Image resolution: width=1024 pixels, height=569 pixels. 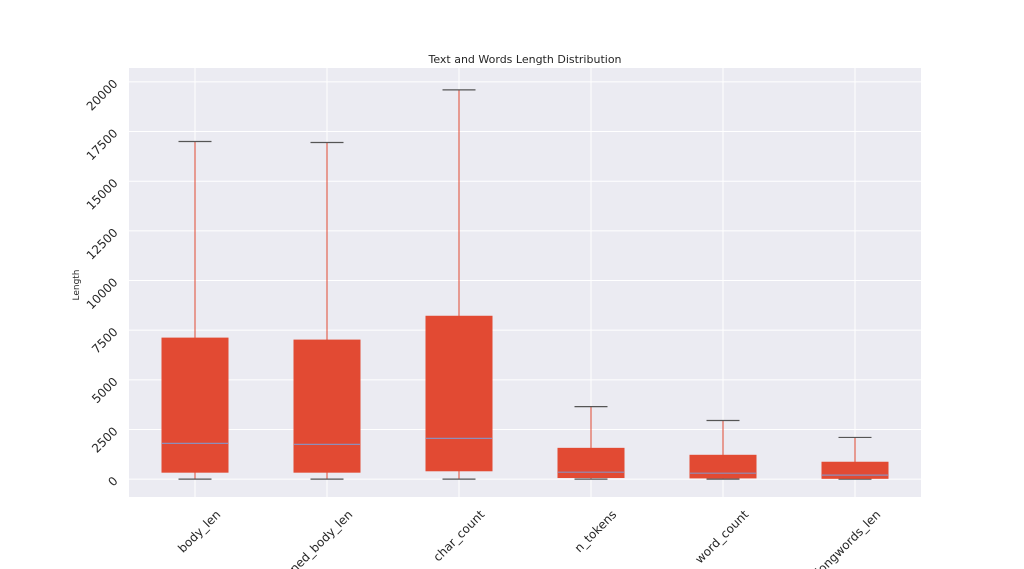 I want to click on x-tick-label: word_count, so click(x=721, y=536).